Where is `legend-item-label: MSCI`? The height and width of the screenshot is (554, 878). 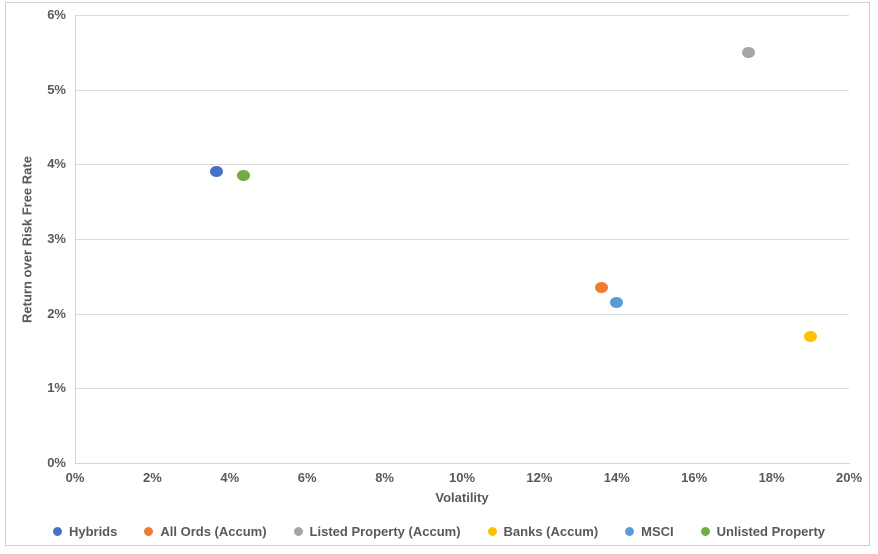 legend-item-label: MSCI is located at coordinates (657, 531).